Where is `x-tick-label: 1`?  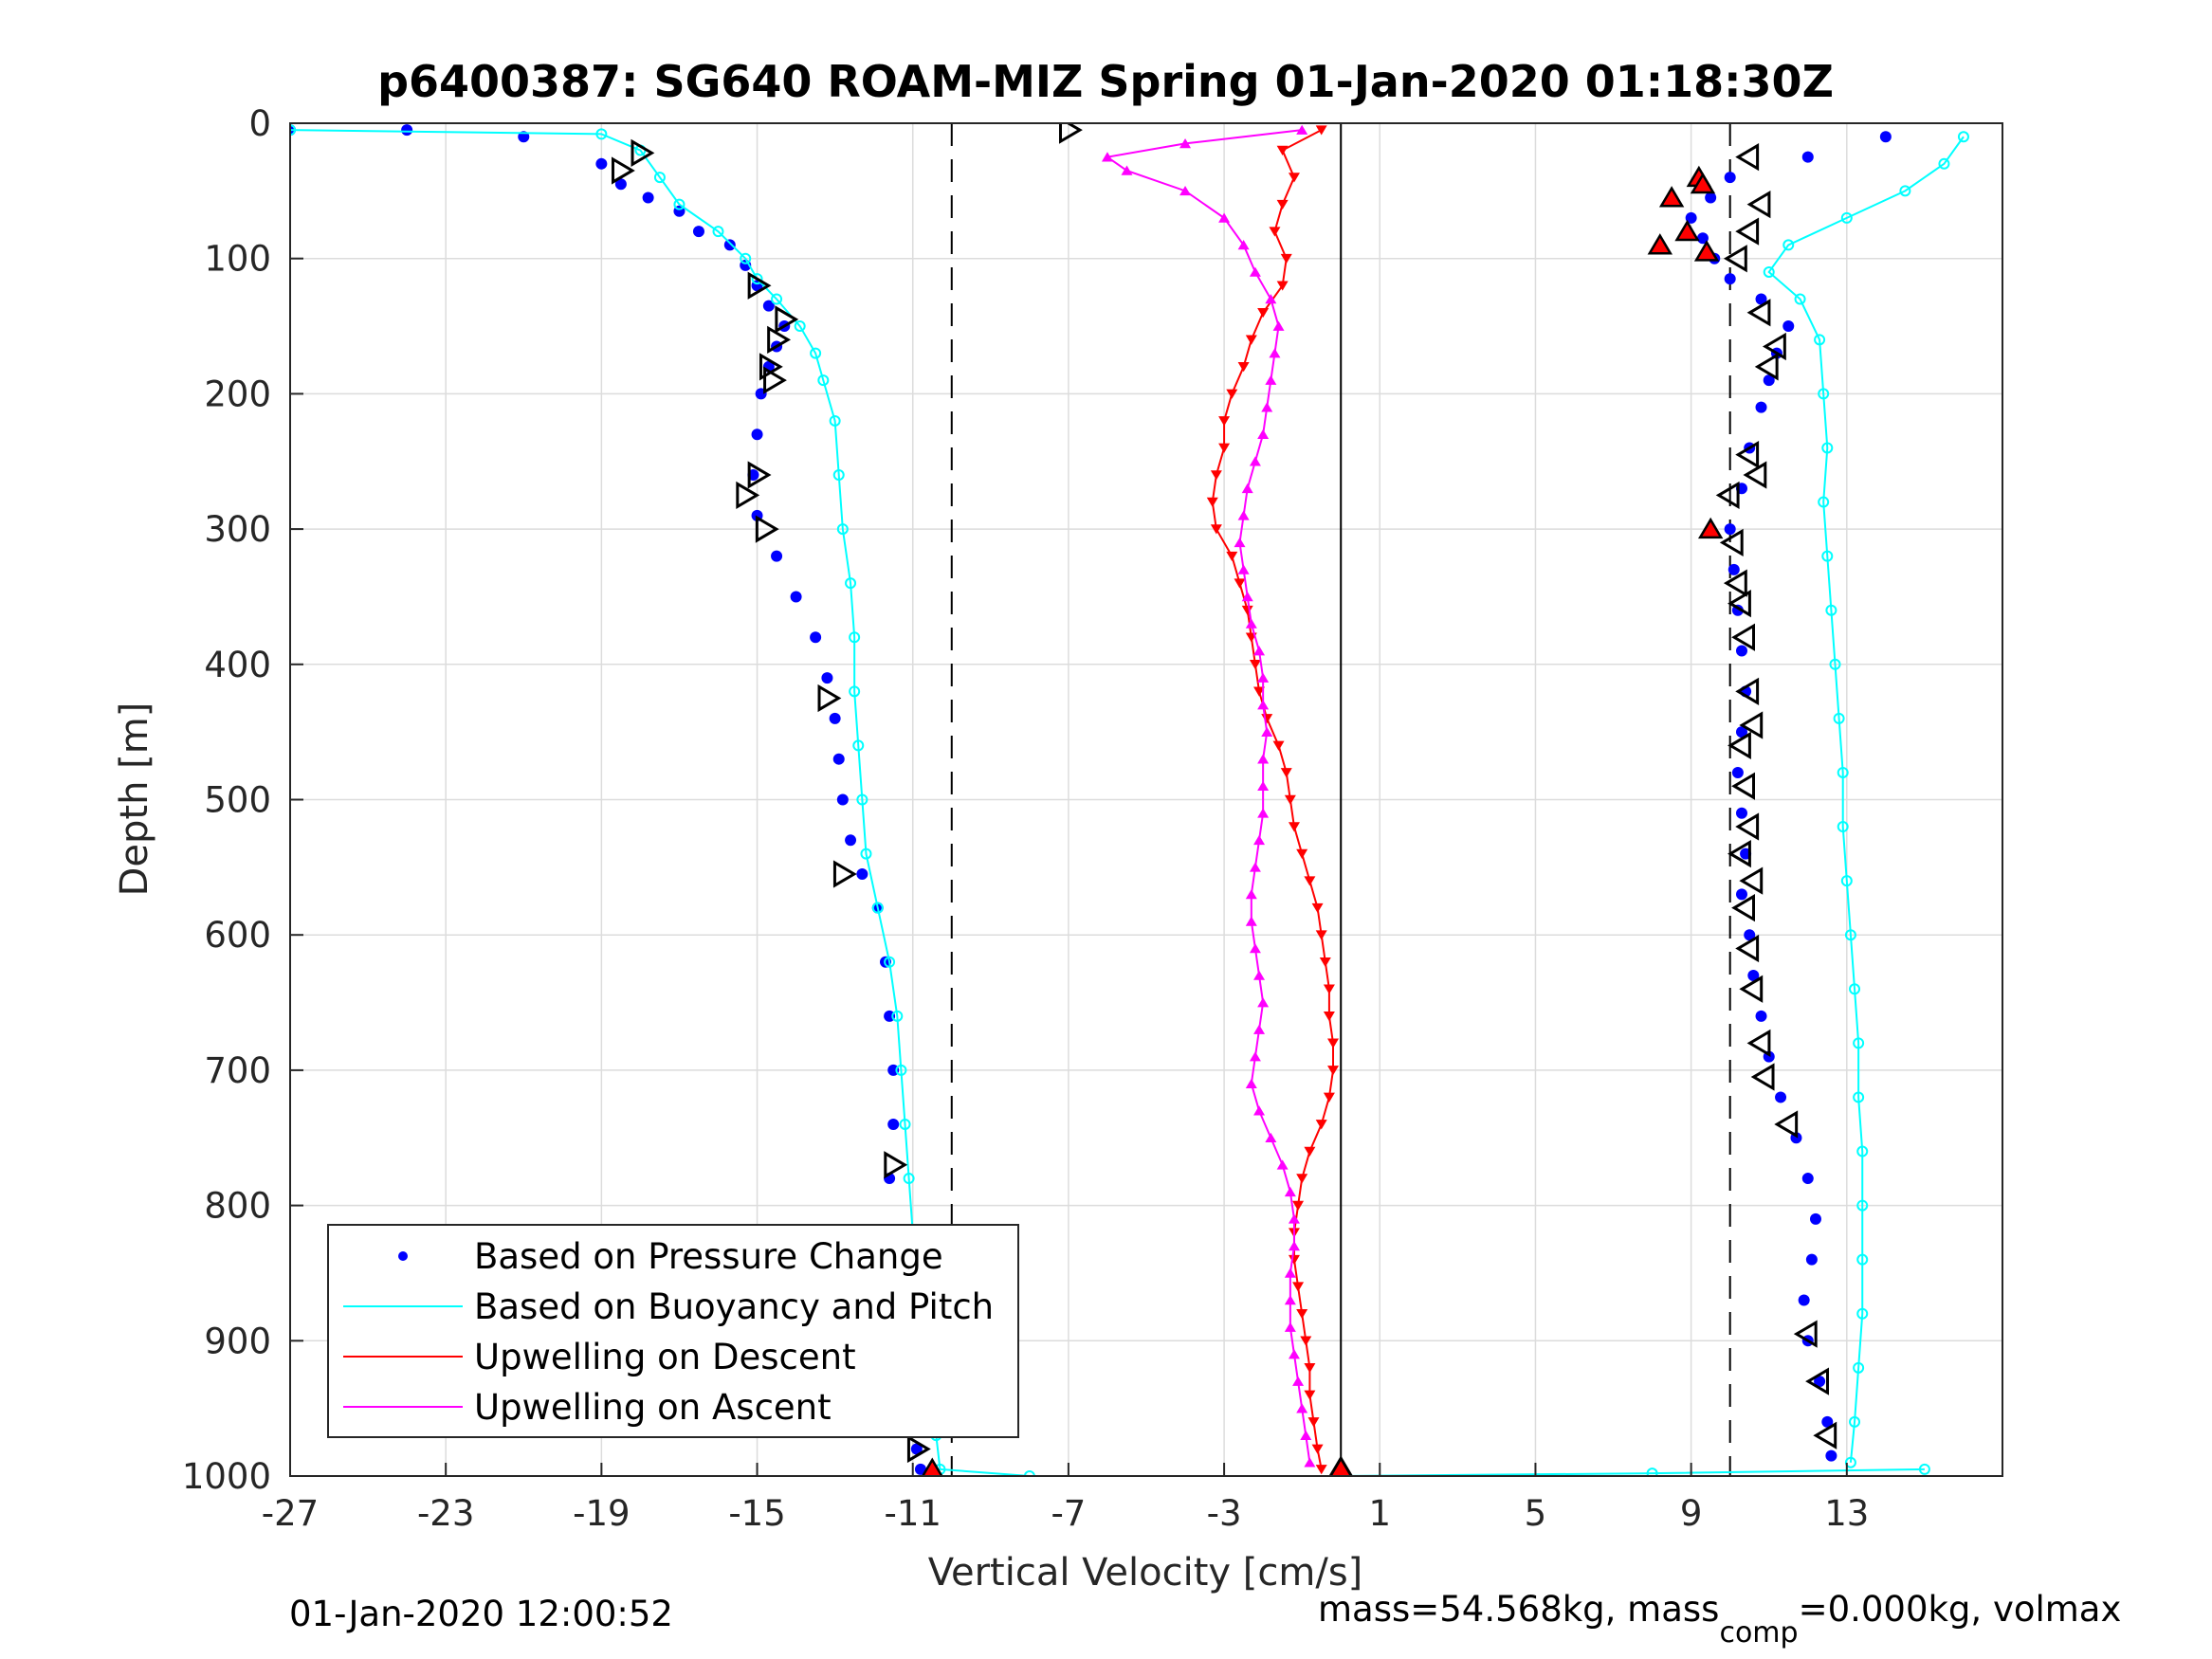
x-tick-label: 1 is located at coordinates (1379, 1513).